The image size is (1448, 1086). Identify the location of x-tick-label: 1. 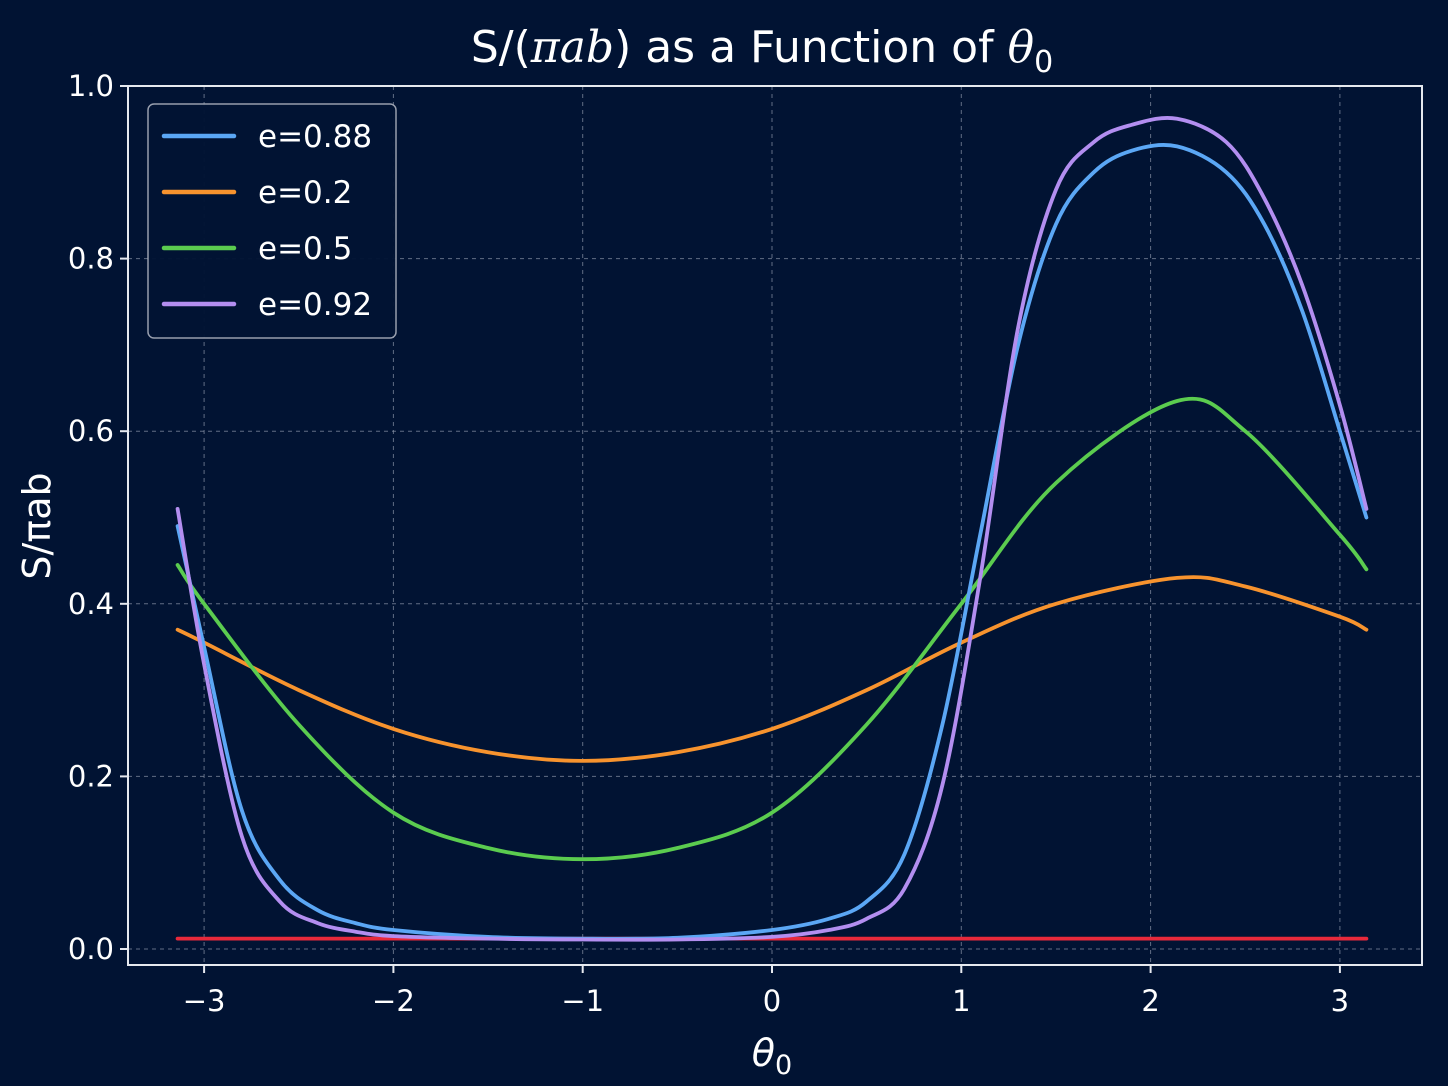
(961, 1001).